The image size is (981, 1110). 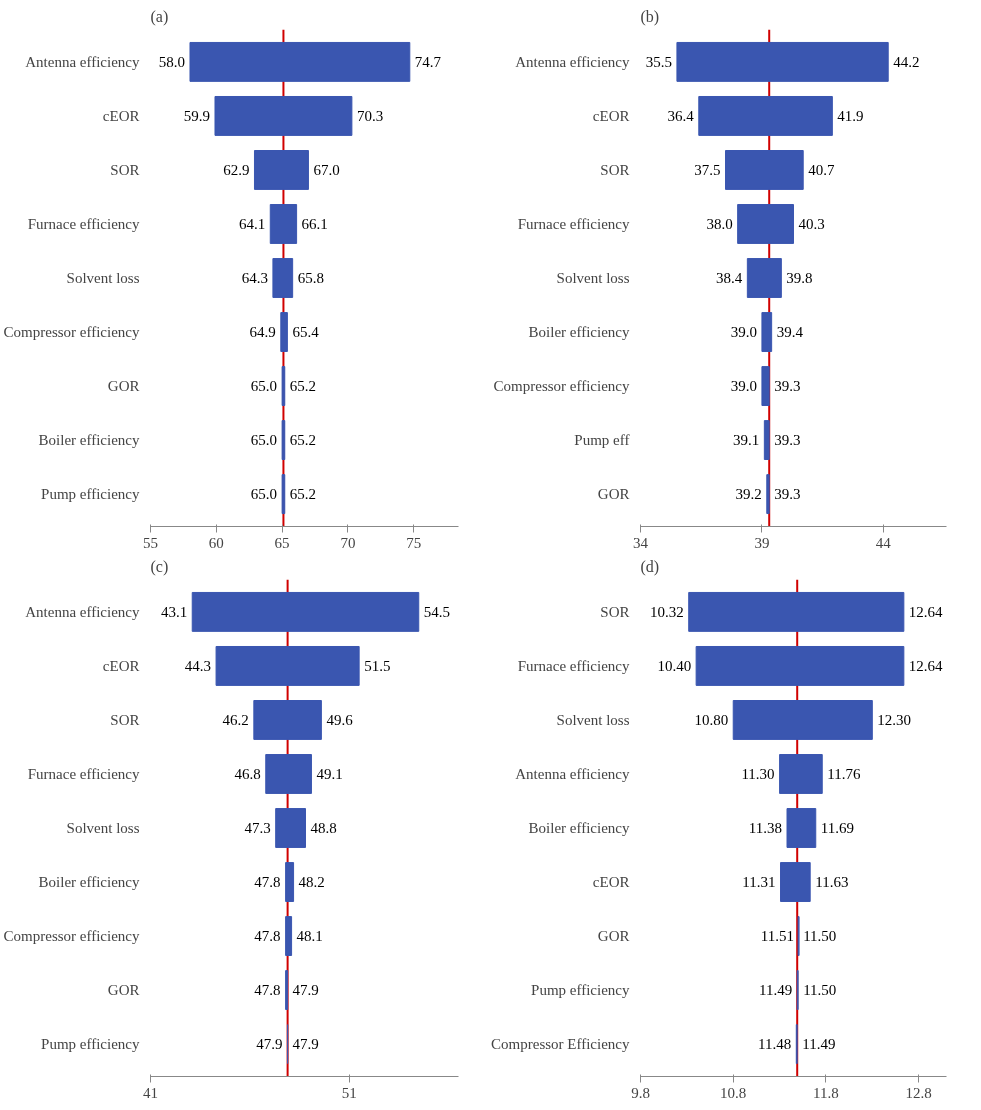 I want to click on x-tick-label: 55, so click(x=150, y=542).